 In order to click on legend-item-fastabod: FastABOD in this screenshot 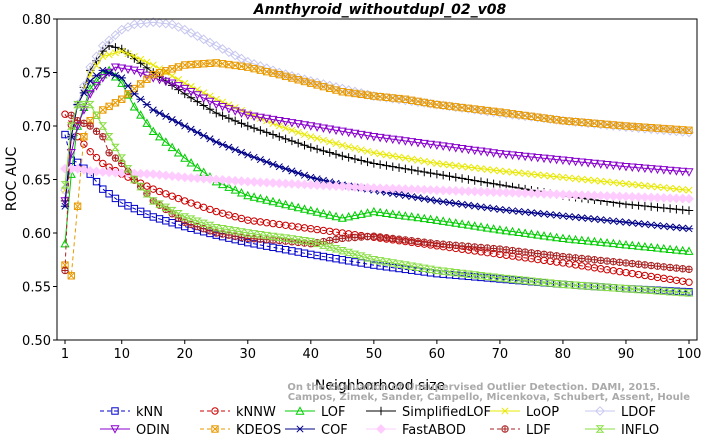, I will do `click(416, 428)`.